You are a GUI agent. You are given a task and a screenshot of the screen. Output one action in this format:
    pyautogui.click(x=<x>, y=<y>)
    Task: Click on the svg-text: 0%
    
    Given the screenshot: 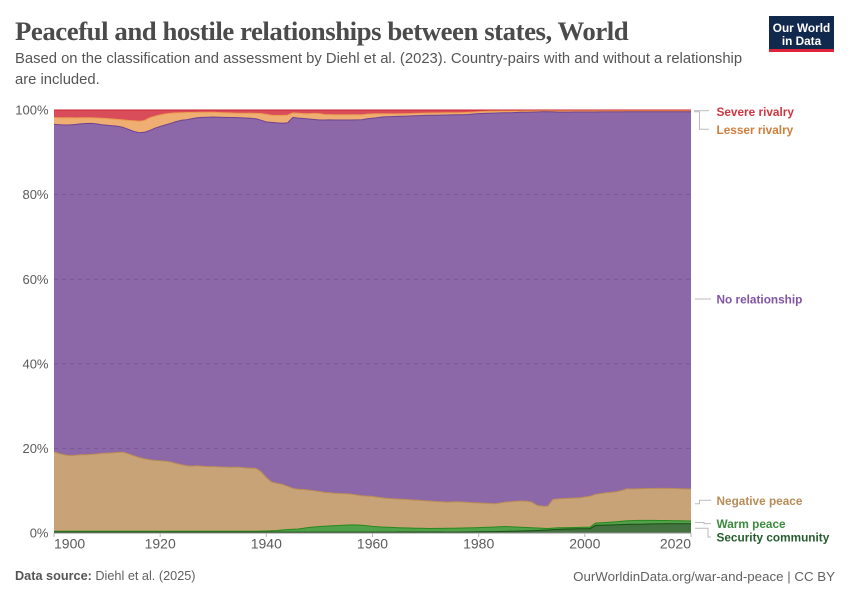 What is the action you would take?
    pyautogui.click(x=39, y=533)
    